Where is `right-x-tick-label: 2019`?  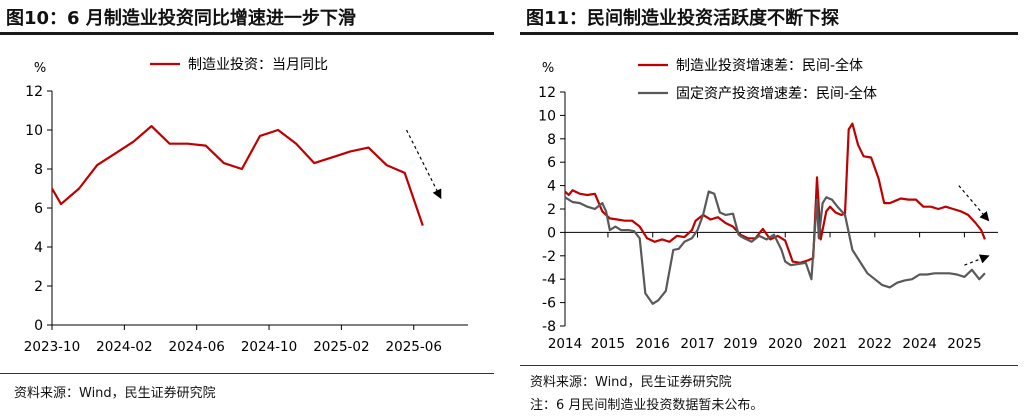 right-x-tick-label: 2019 is located at coordinates (740, 344).